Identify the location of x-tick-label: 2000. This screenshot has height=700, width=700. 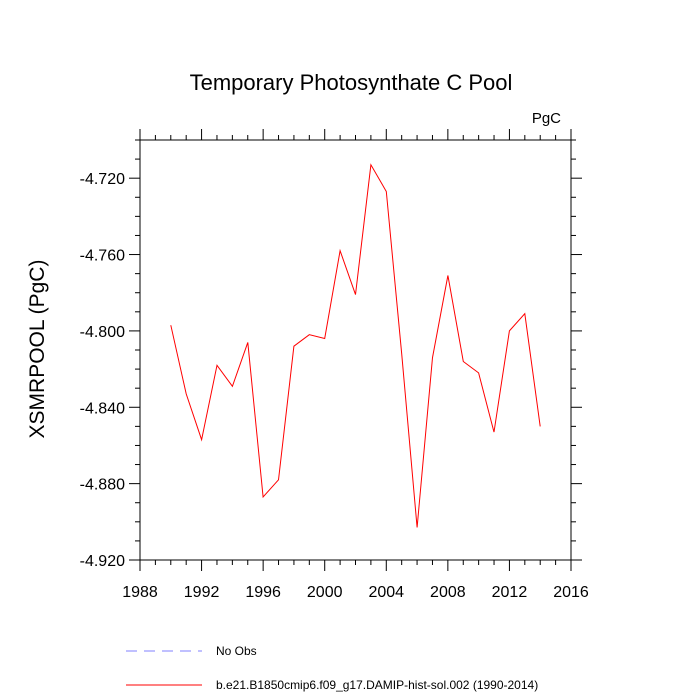
(325, 592).